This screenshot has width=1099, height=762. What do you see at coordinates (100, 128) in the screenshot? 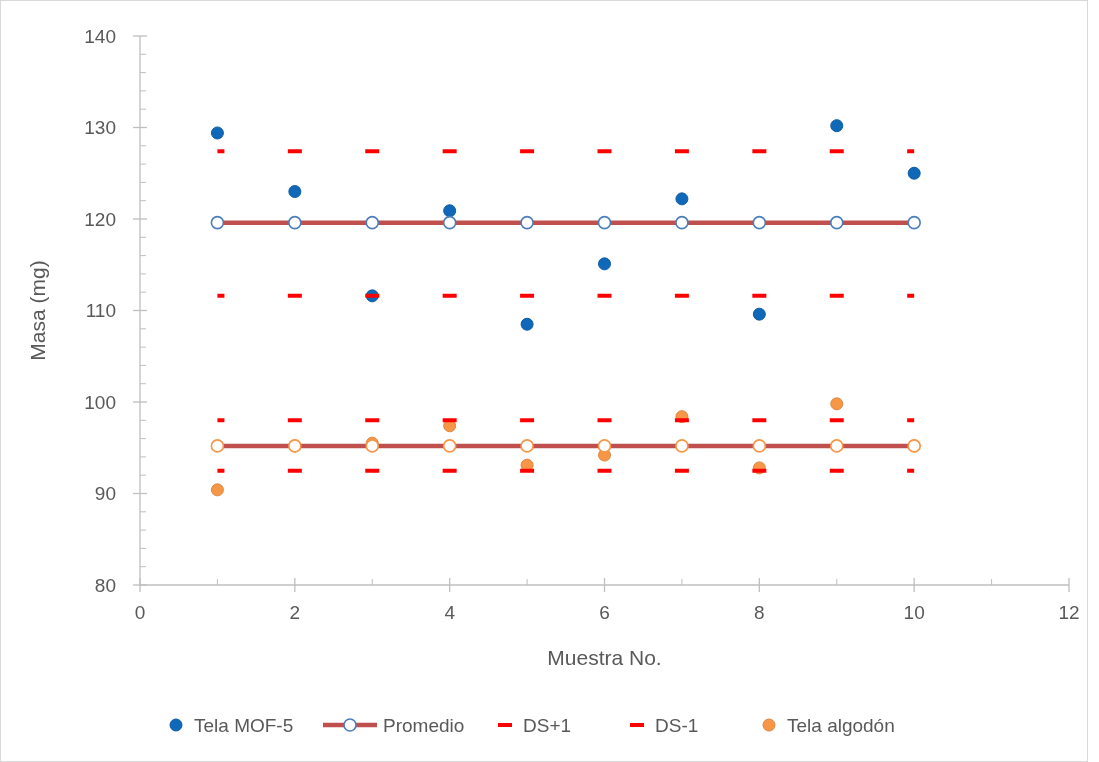
I see `y-tick-label: 130` at bounding box center [100, 128].